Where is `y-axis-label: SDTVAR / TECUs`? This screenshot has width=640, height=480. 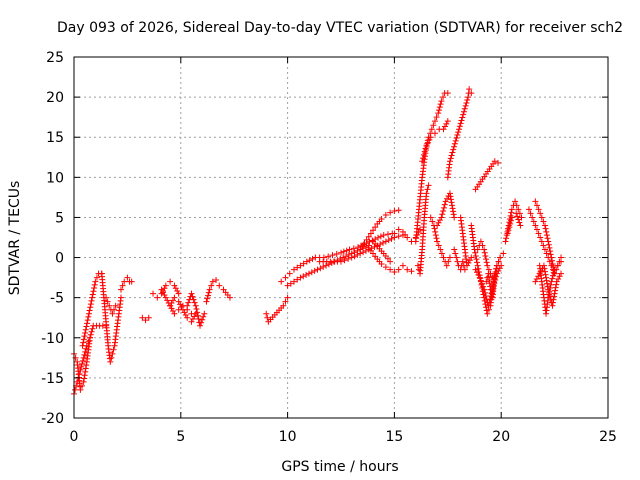 y-axis-label: SDTVAR / TECUs is located at coordinates (15, 238).